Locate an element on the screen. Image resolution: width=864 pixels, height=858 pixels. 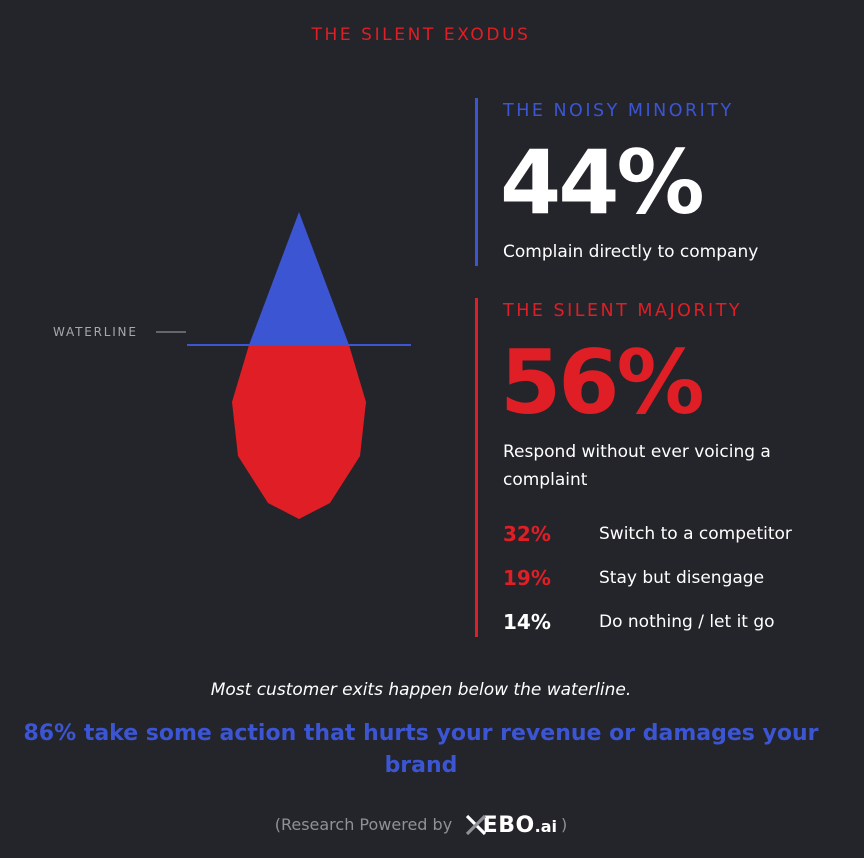
xebo-logo: X EBO .ai is located at coordinates (510, 824).